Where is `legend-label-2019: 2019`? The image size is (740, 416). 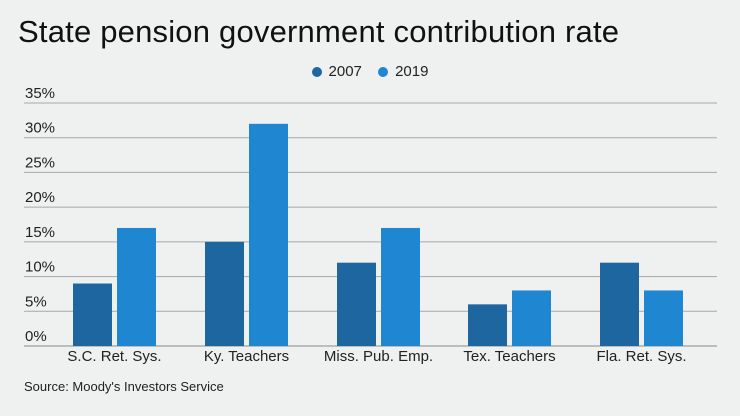
legend-label-2019: 2019 is located at coordinates (412, 71).